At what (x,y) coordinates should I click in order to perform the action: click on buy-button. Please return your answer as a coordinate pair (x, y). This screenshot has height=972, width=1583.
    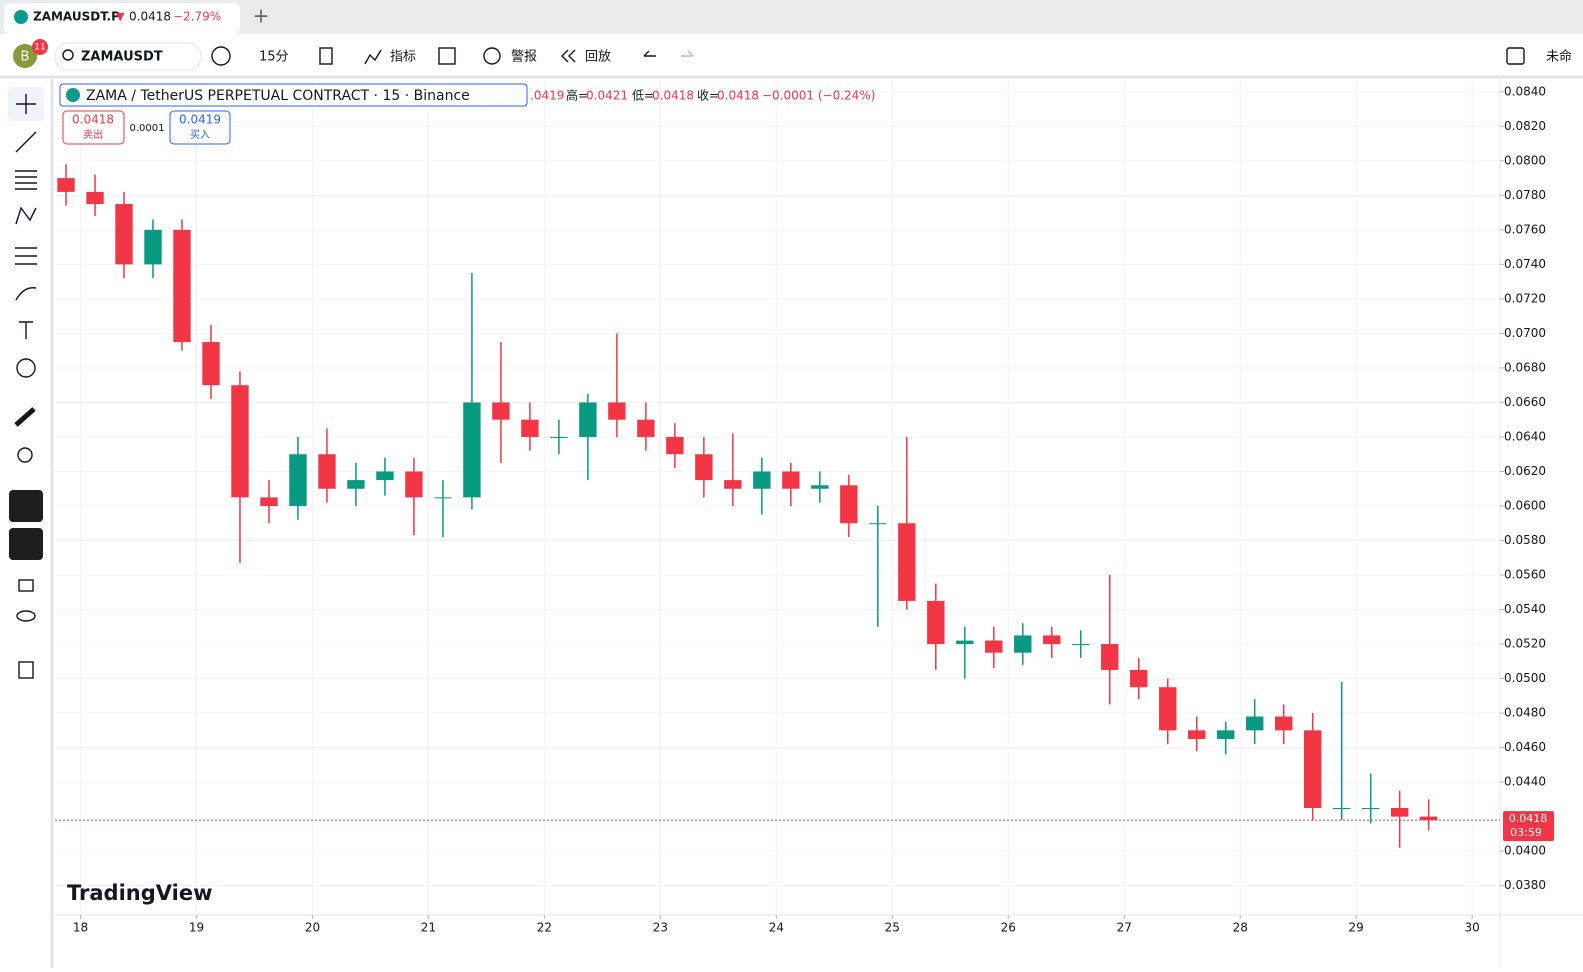
    Looking at the image, I should click on (200, 127).